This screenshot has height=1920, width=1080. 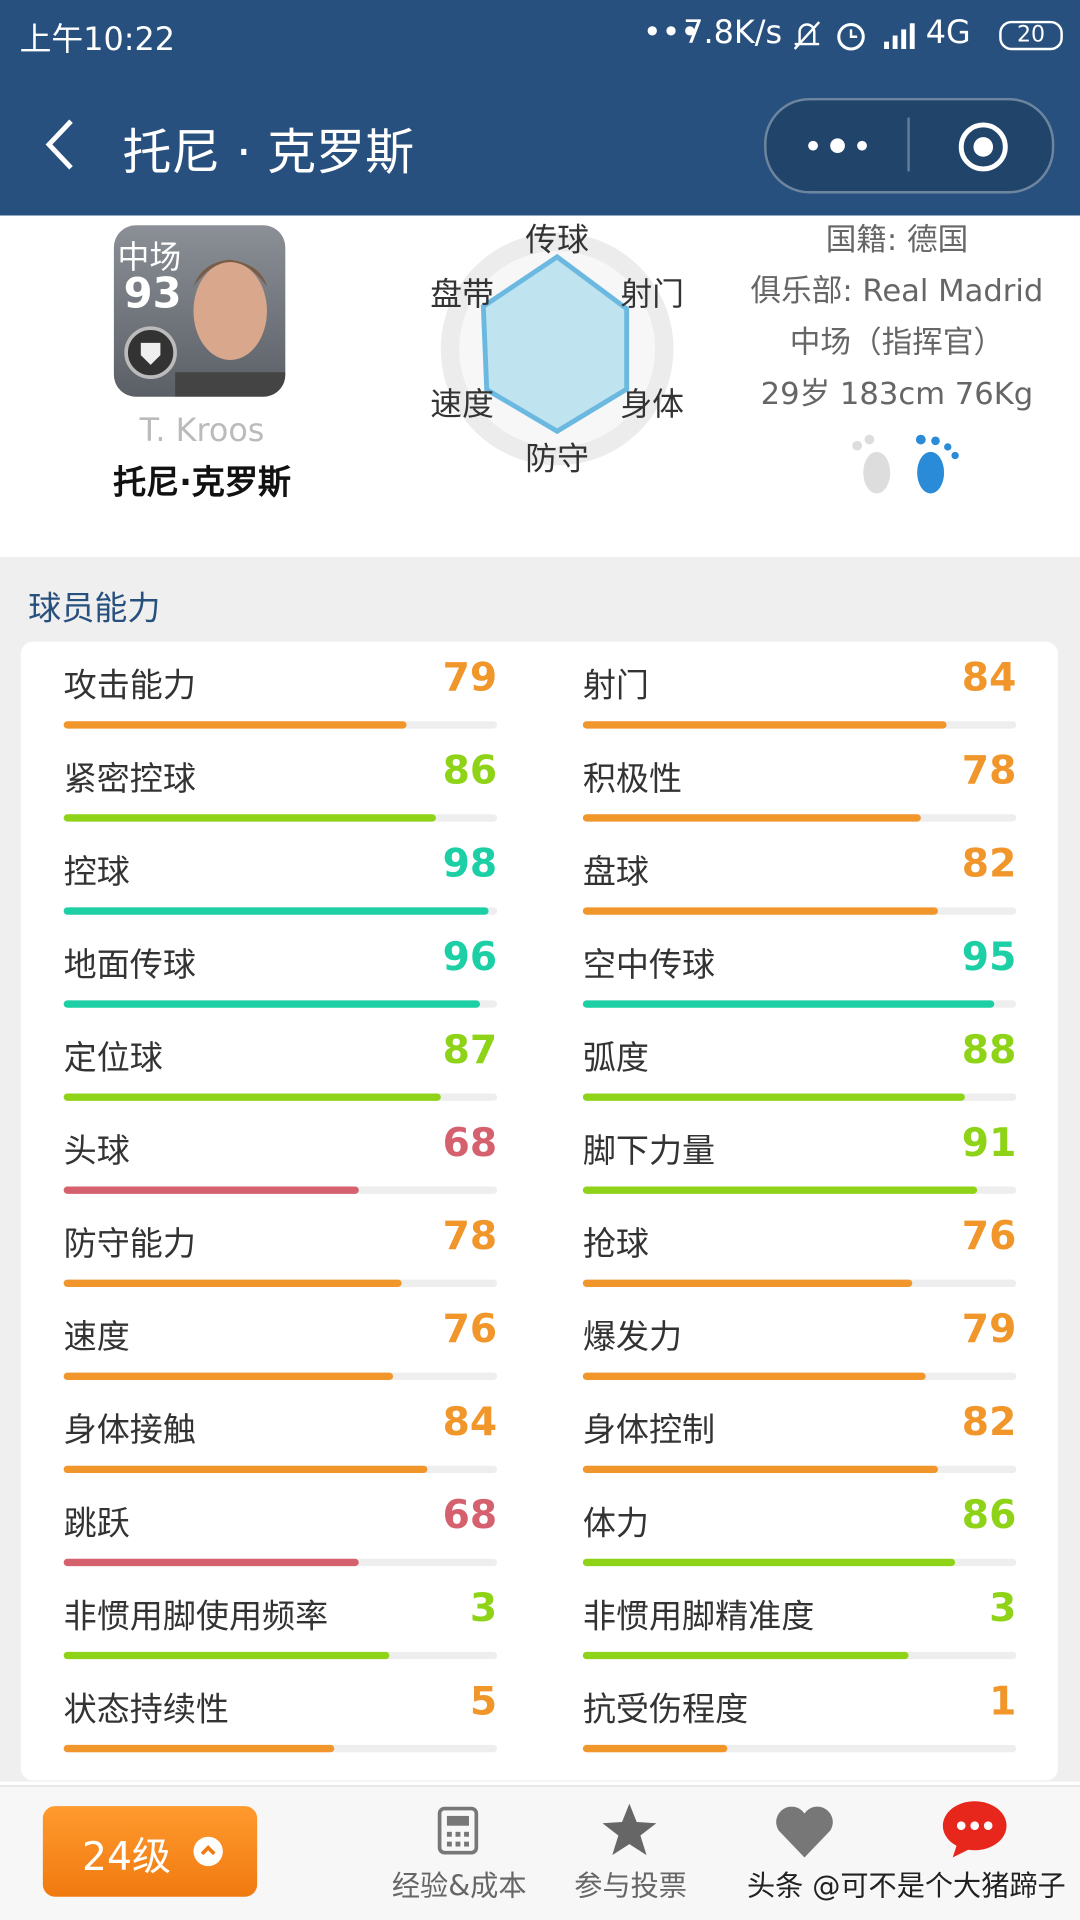 What do you see at coordinates (557, 459) in the screenshot?
I see `radar-label: 防守` at bounding box center [557, 459].